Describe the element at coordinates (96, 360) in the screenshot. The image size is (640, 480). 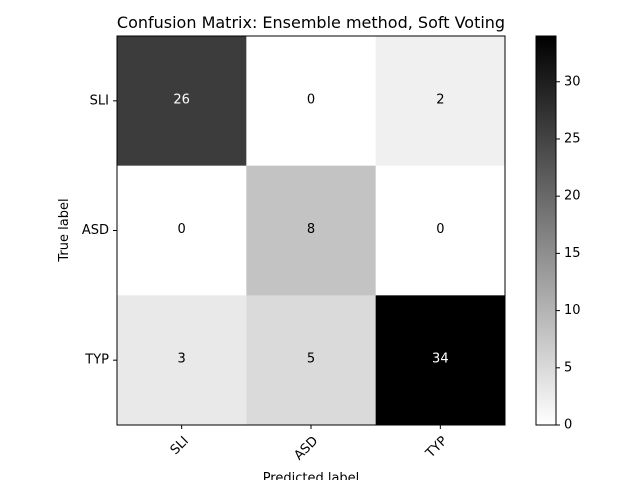
I see `y-tick-label: TYP` at that location.